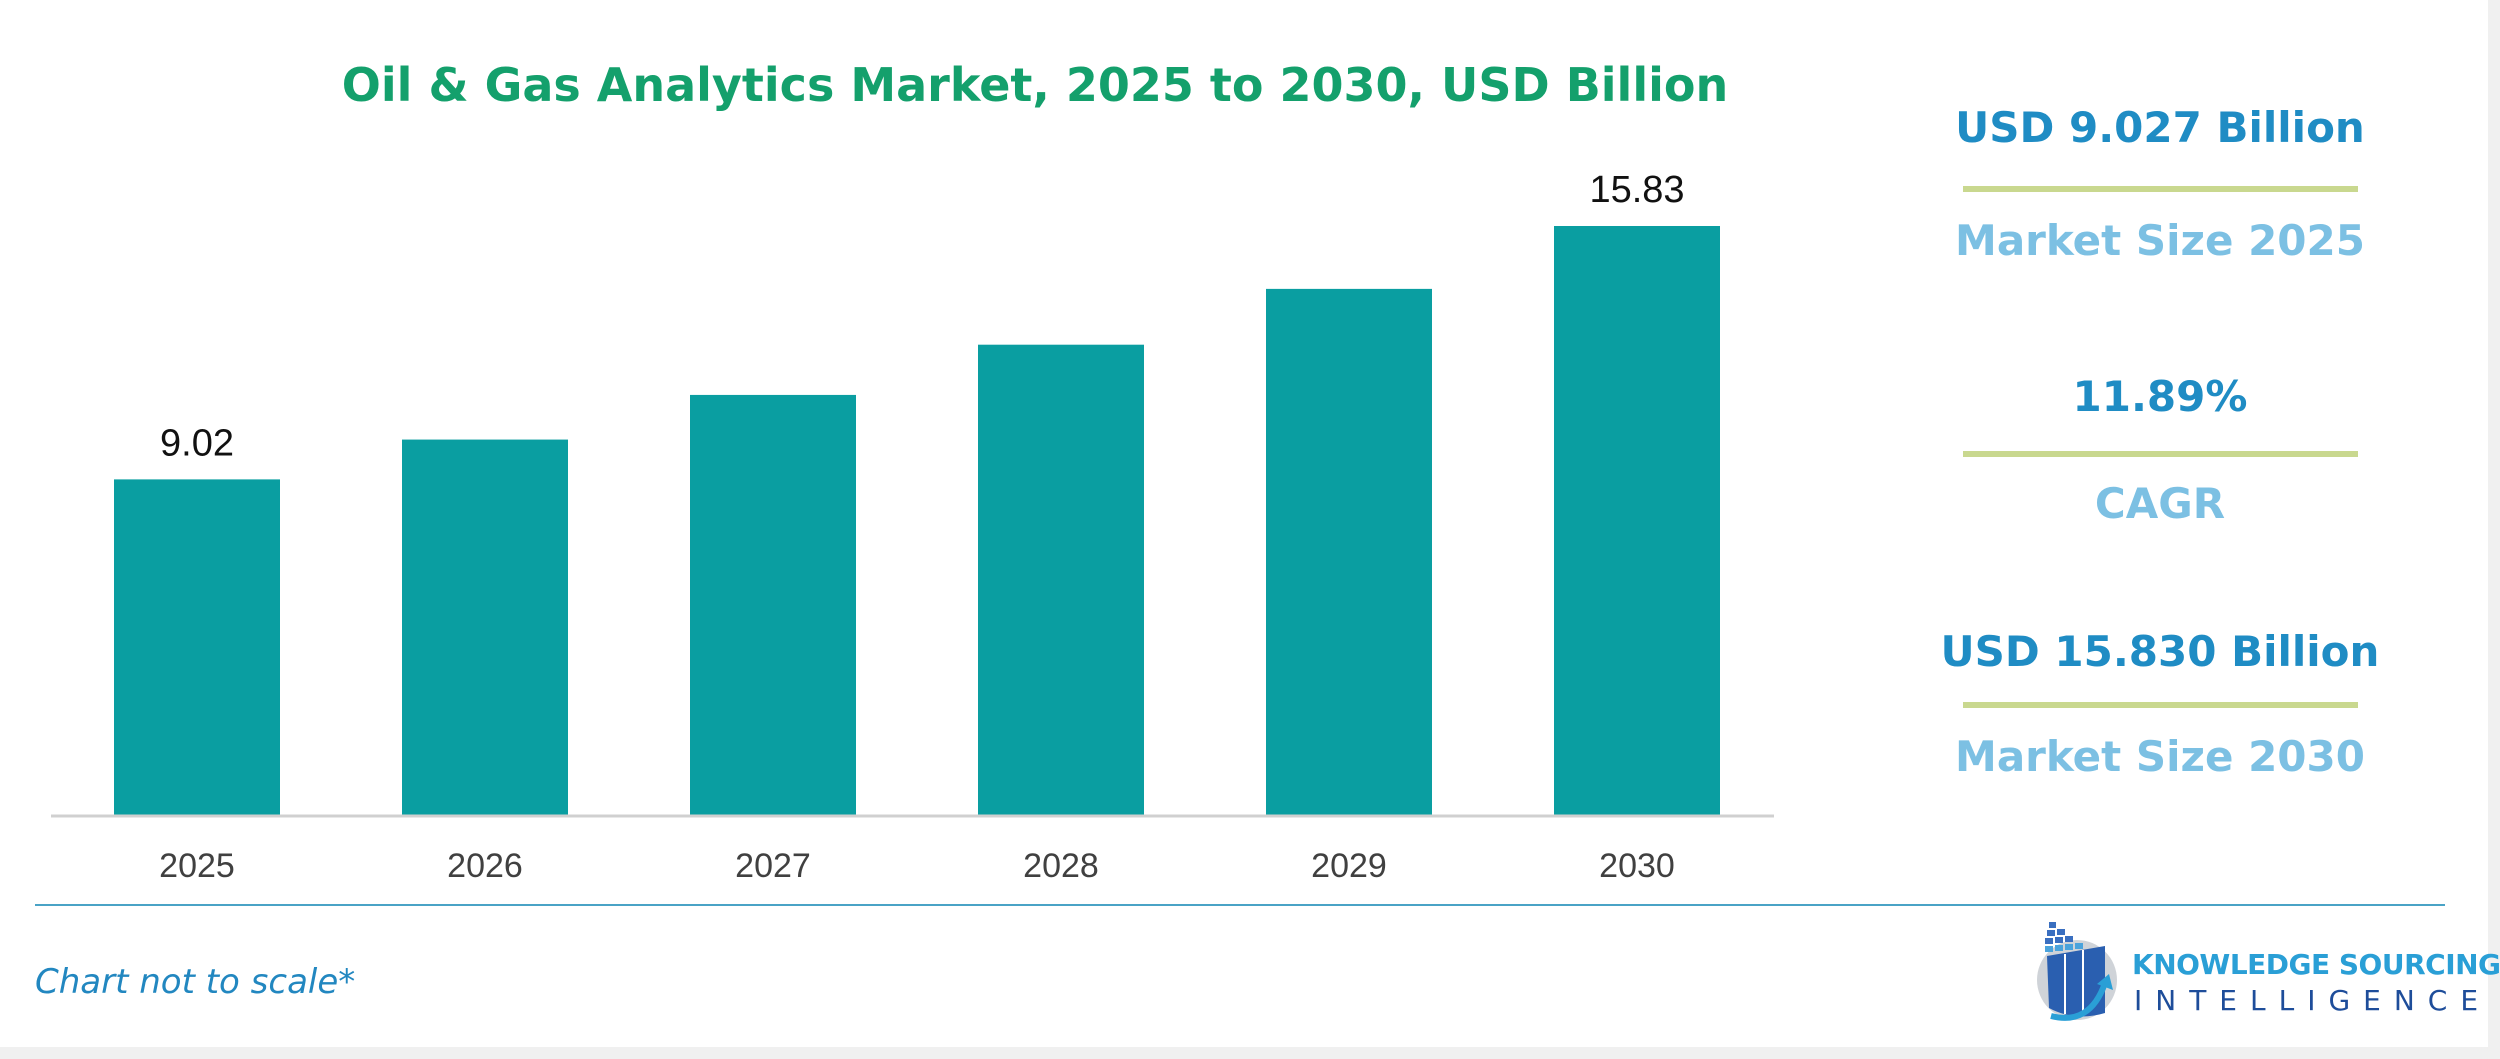  Describe the element at coordinates (197, 647) in the screenshot. I see `bar-2025` at that location.